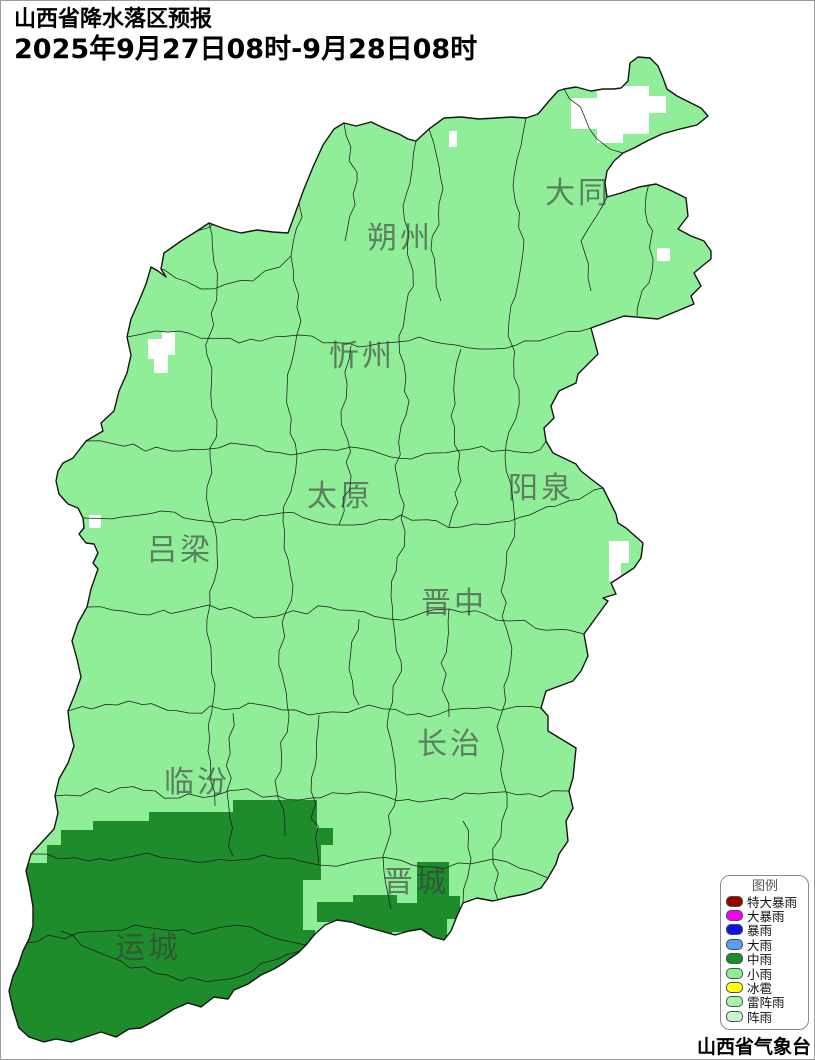  I want to click on legend-swatch-heavy-rainstorm, so click(734, 916).